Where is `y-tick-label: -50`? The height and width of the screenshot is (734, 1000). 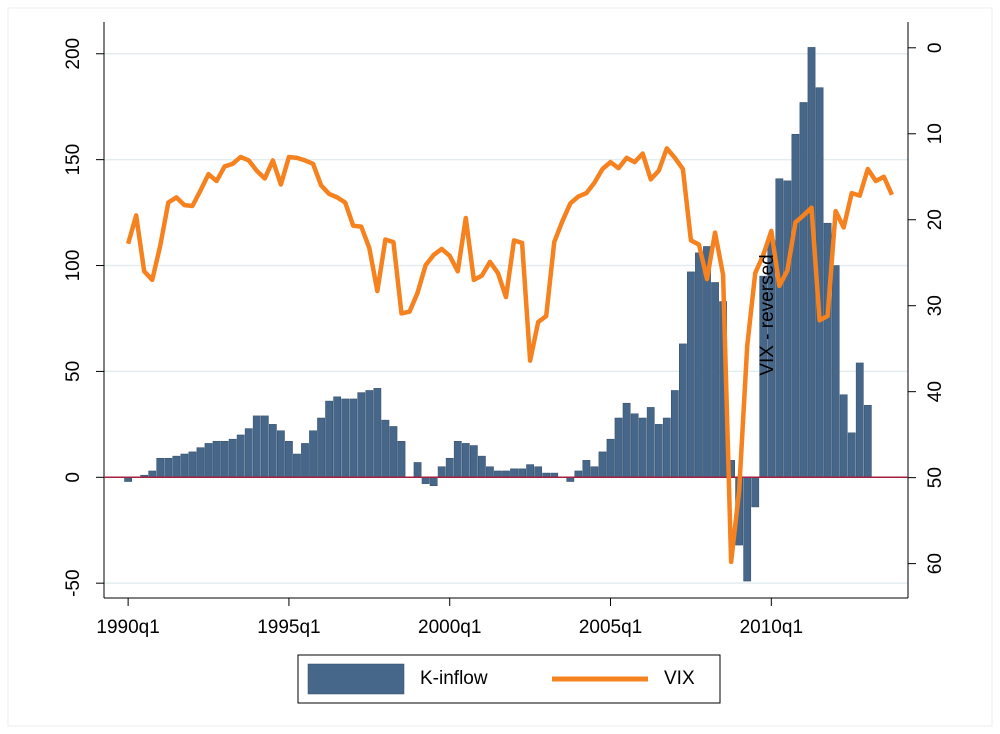 y-tick-label: -50 is located at coordinates (73, 582).